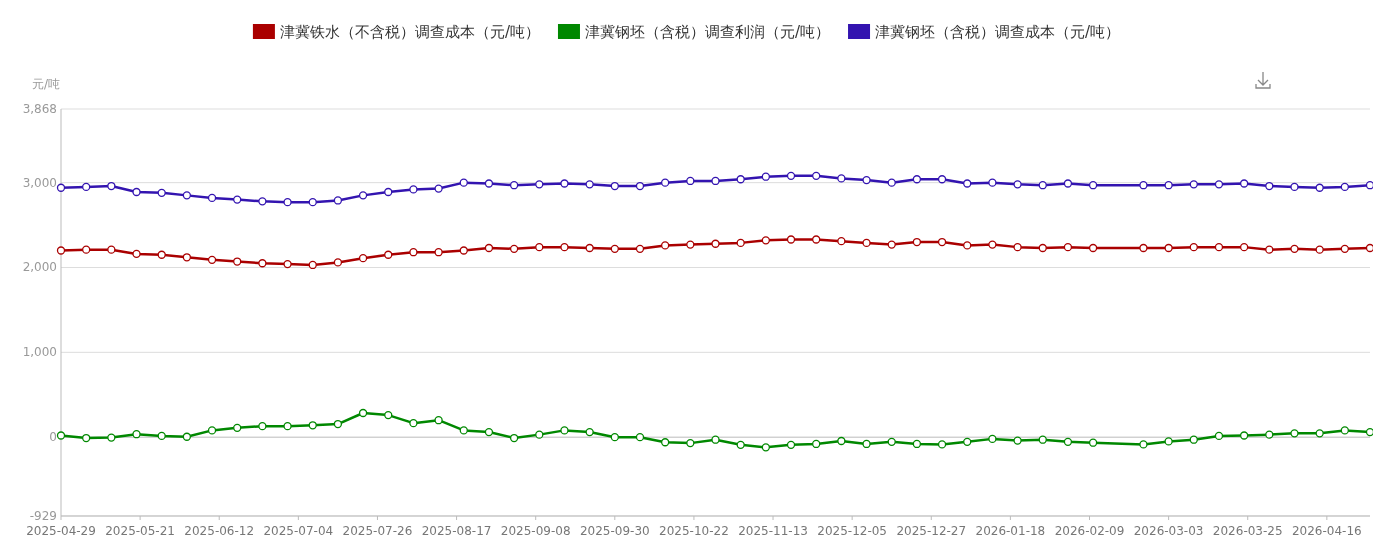  I want to click on x-tick-label: 2026-01-18, so click(1010, 531).